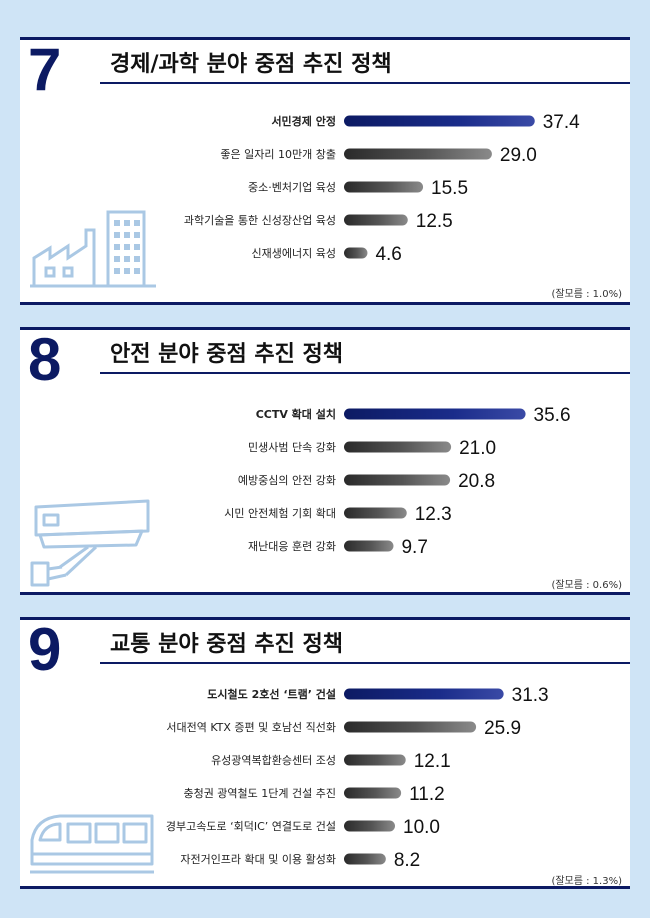  What do you see at coordinates (432, 761) in the screenshot?
I see `value-label: 12.1` at bounding box center [432, 761].